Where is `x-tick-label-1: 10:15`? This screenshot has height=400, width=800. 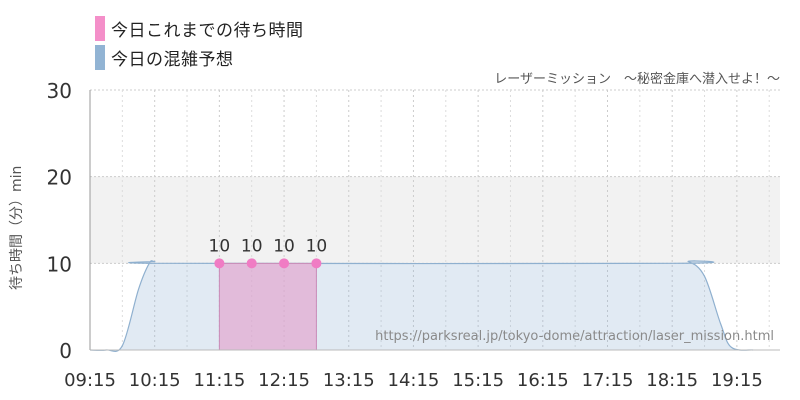
x-tick-label-1: 10:15 is located at coordinates (155, 380).